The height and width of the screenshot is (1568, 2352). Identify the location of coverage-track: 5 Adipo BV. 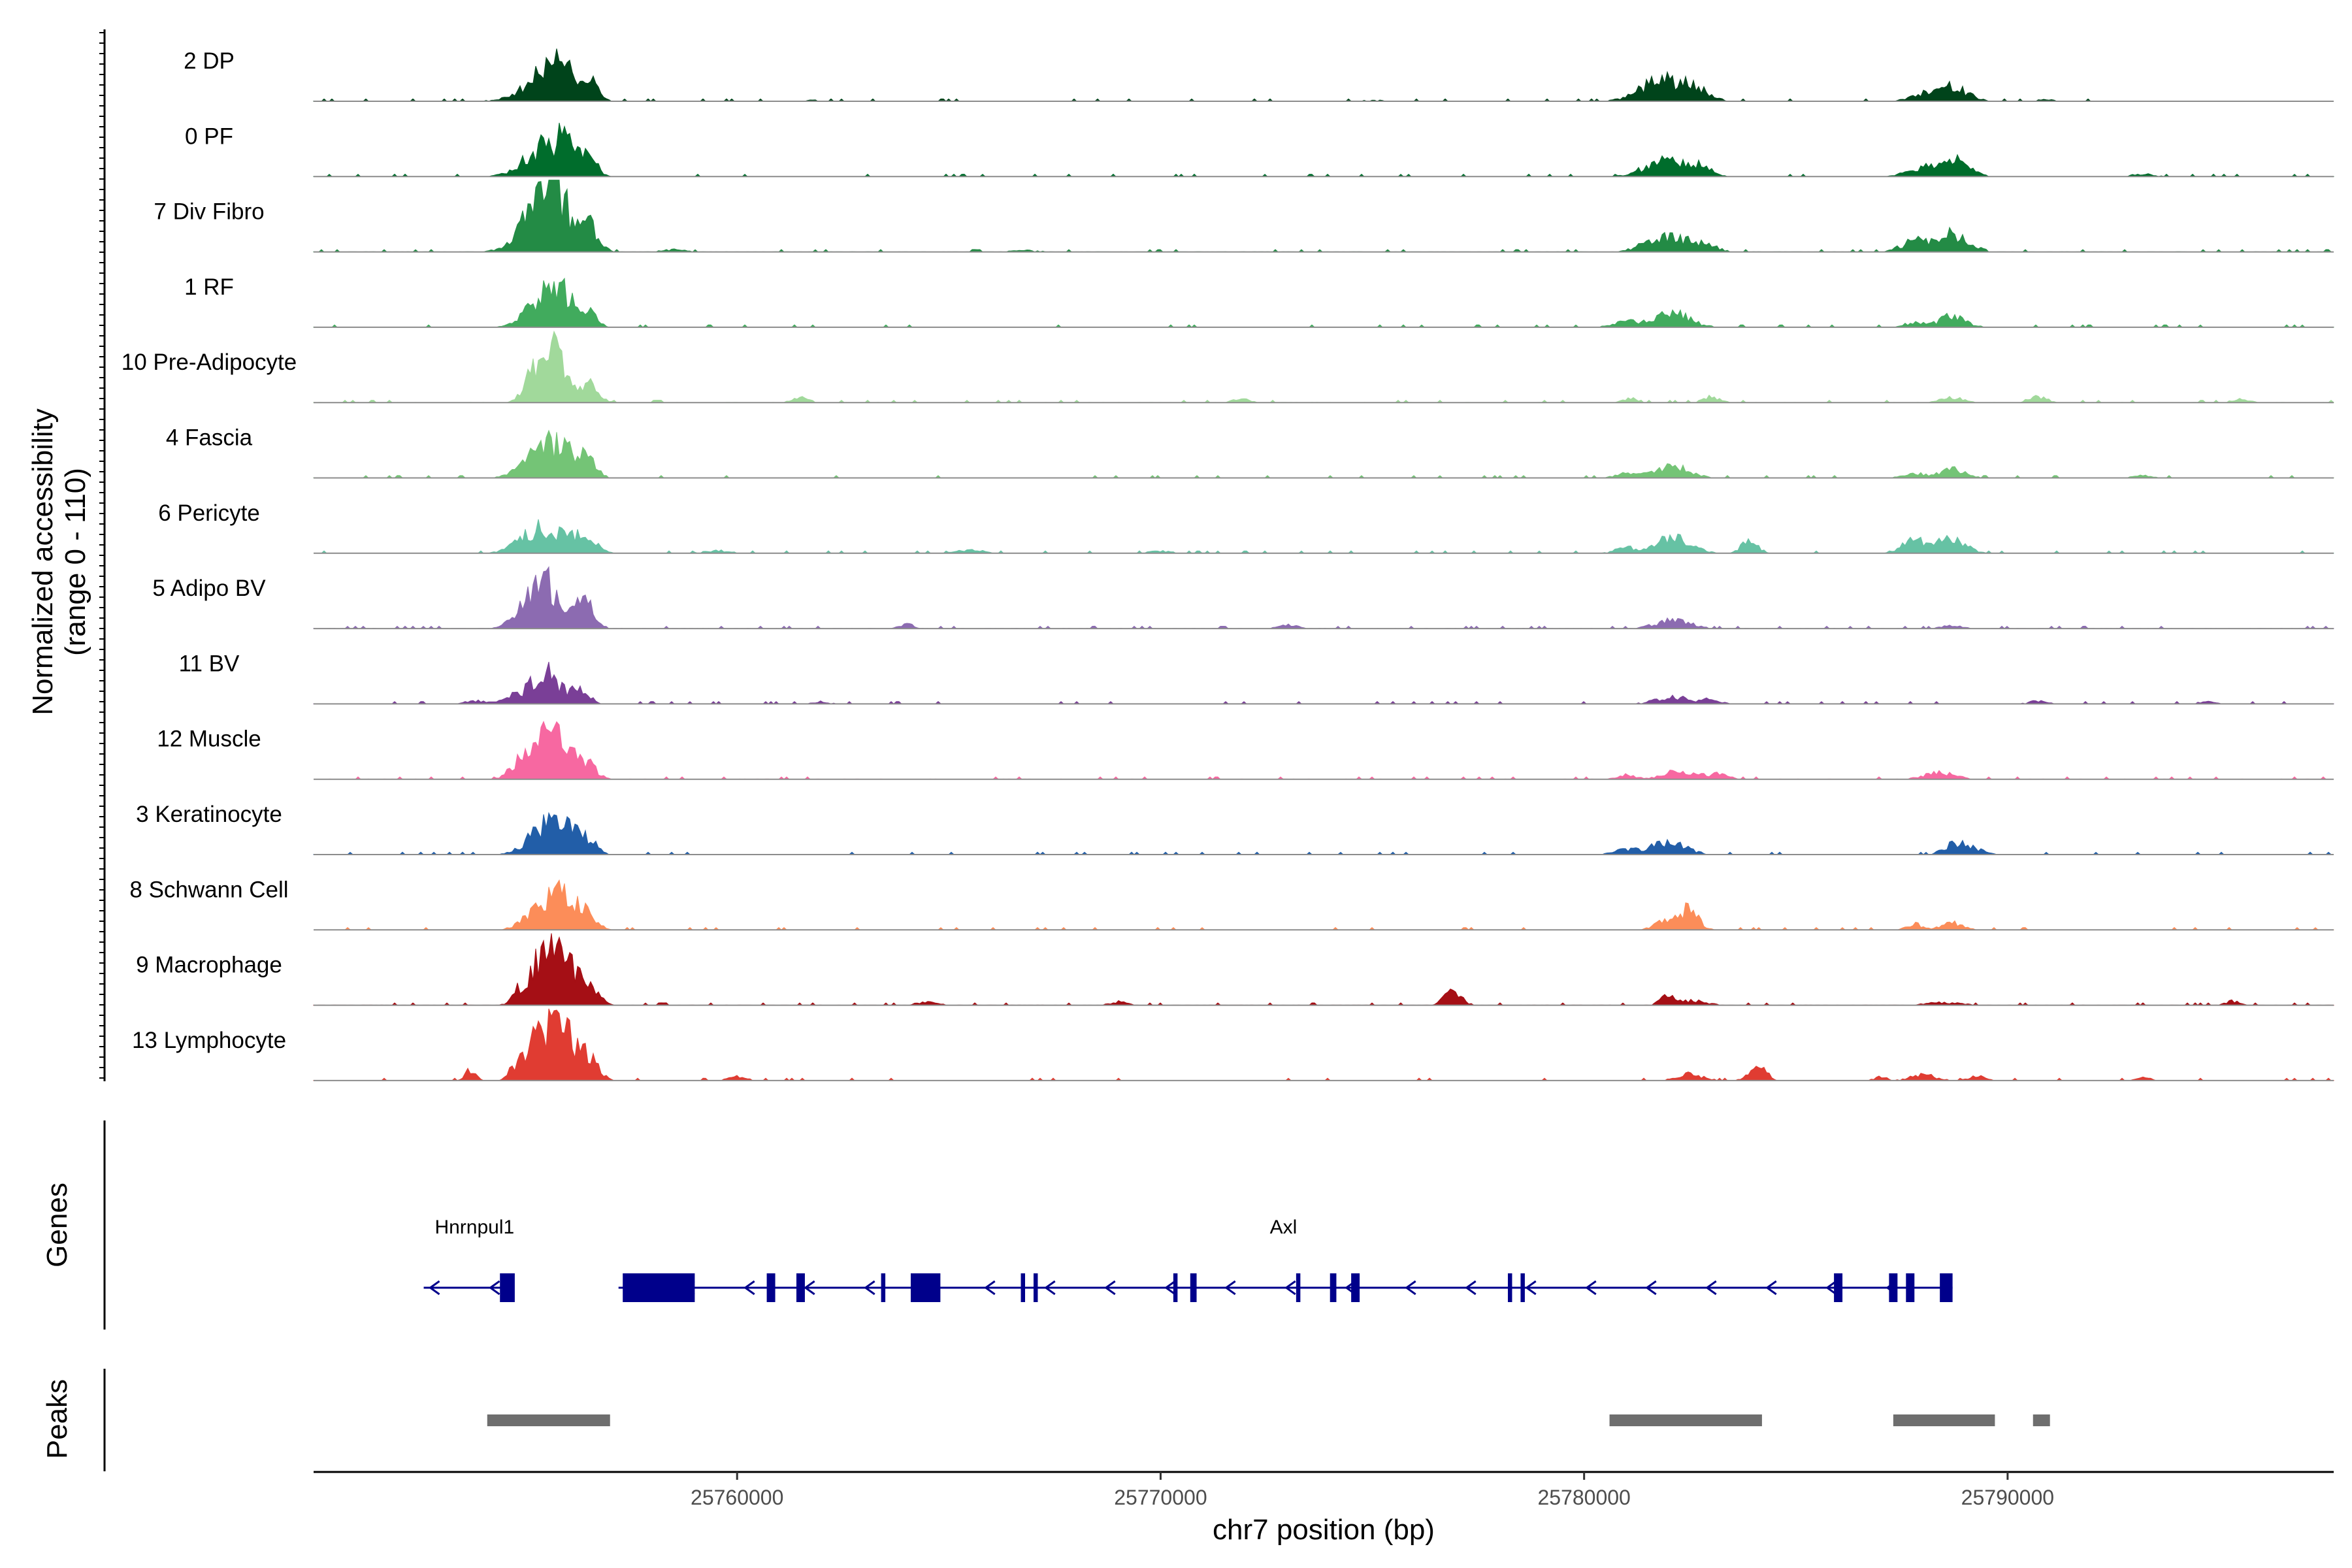
(1243, 598).